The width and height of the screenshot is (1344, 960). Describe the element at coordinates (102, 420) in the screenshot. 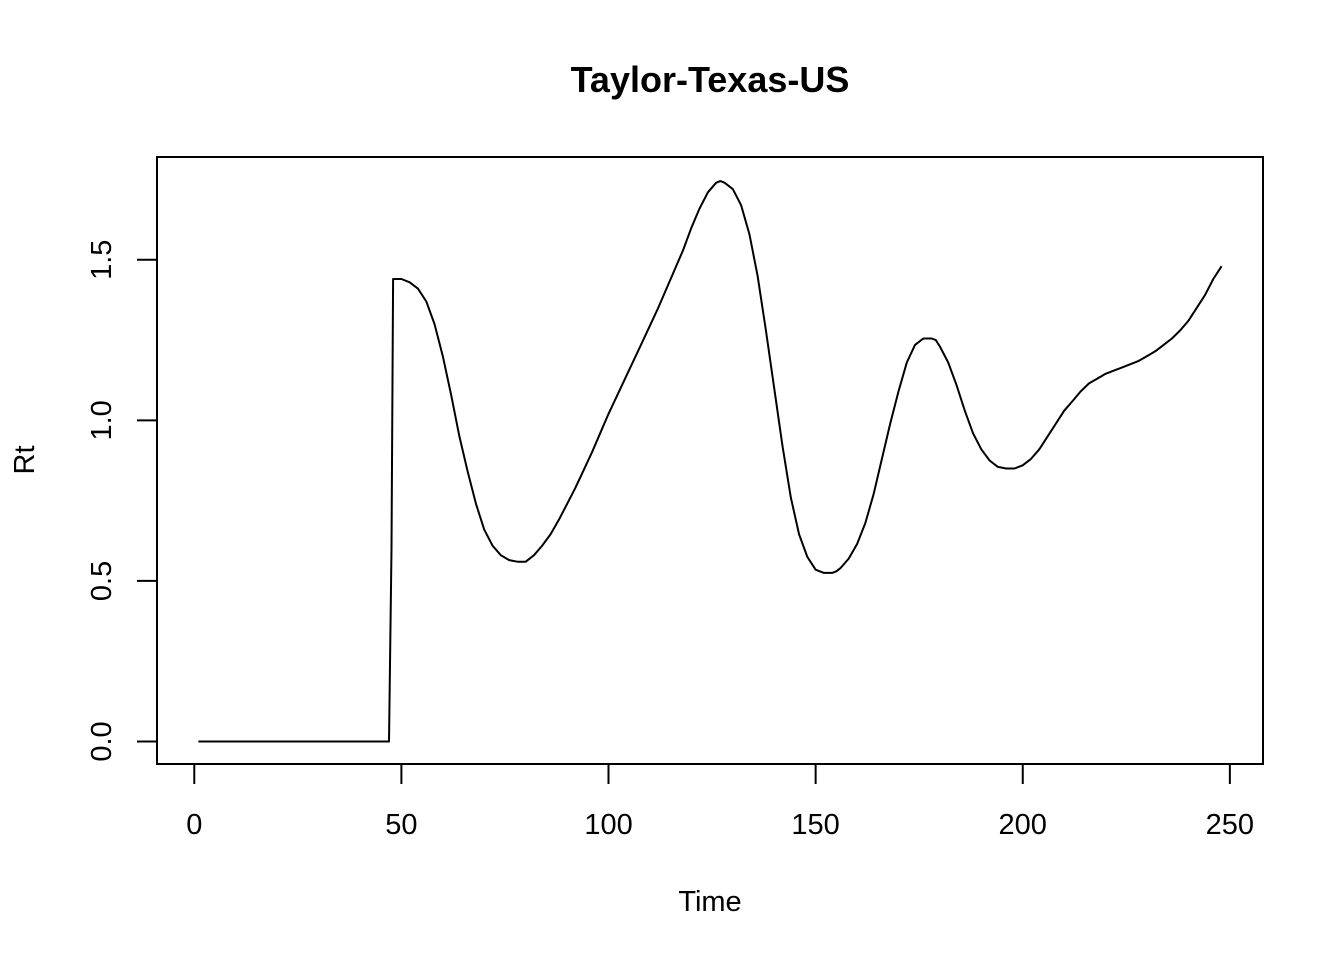

I see `y-tick-label: 1.0` at that location.